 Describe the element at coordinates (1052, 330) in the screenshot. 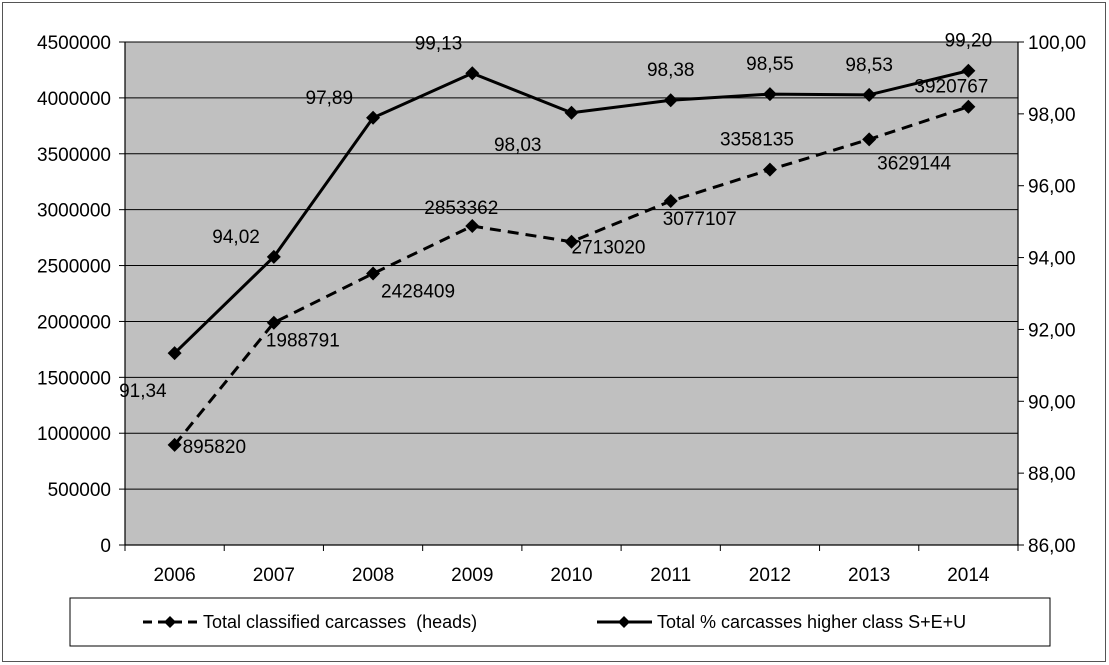

I see `right-tick-label: 92,00` at that location.